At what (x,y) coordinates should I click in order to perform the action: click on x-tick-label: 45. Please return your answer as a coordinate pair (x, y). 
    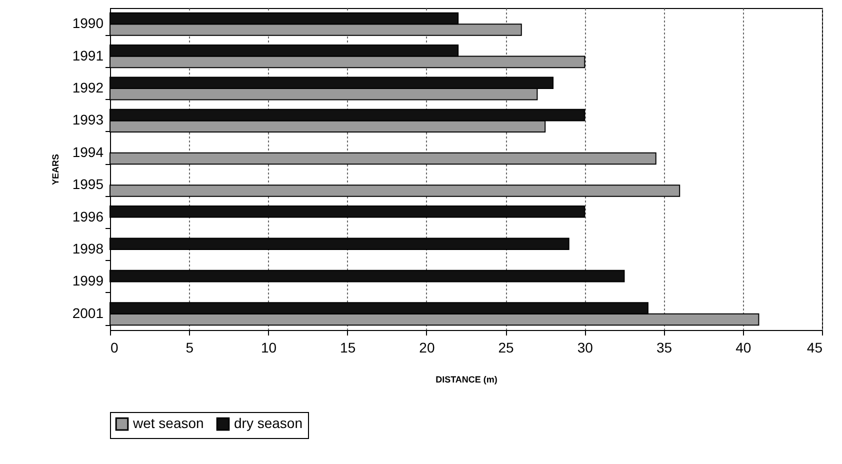
    Looking at the image, I should click on (814, 348).